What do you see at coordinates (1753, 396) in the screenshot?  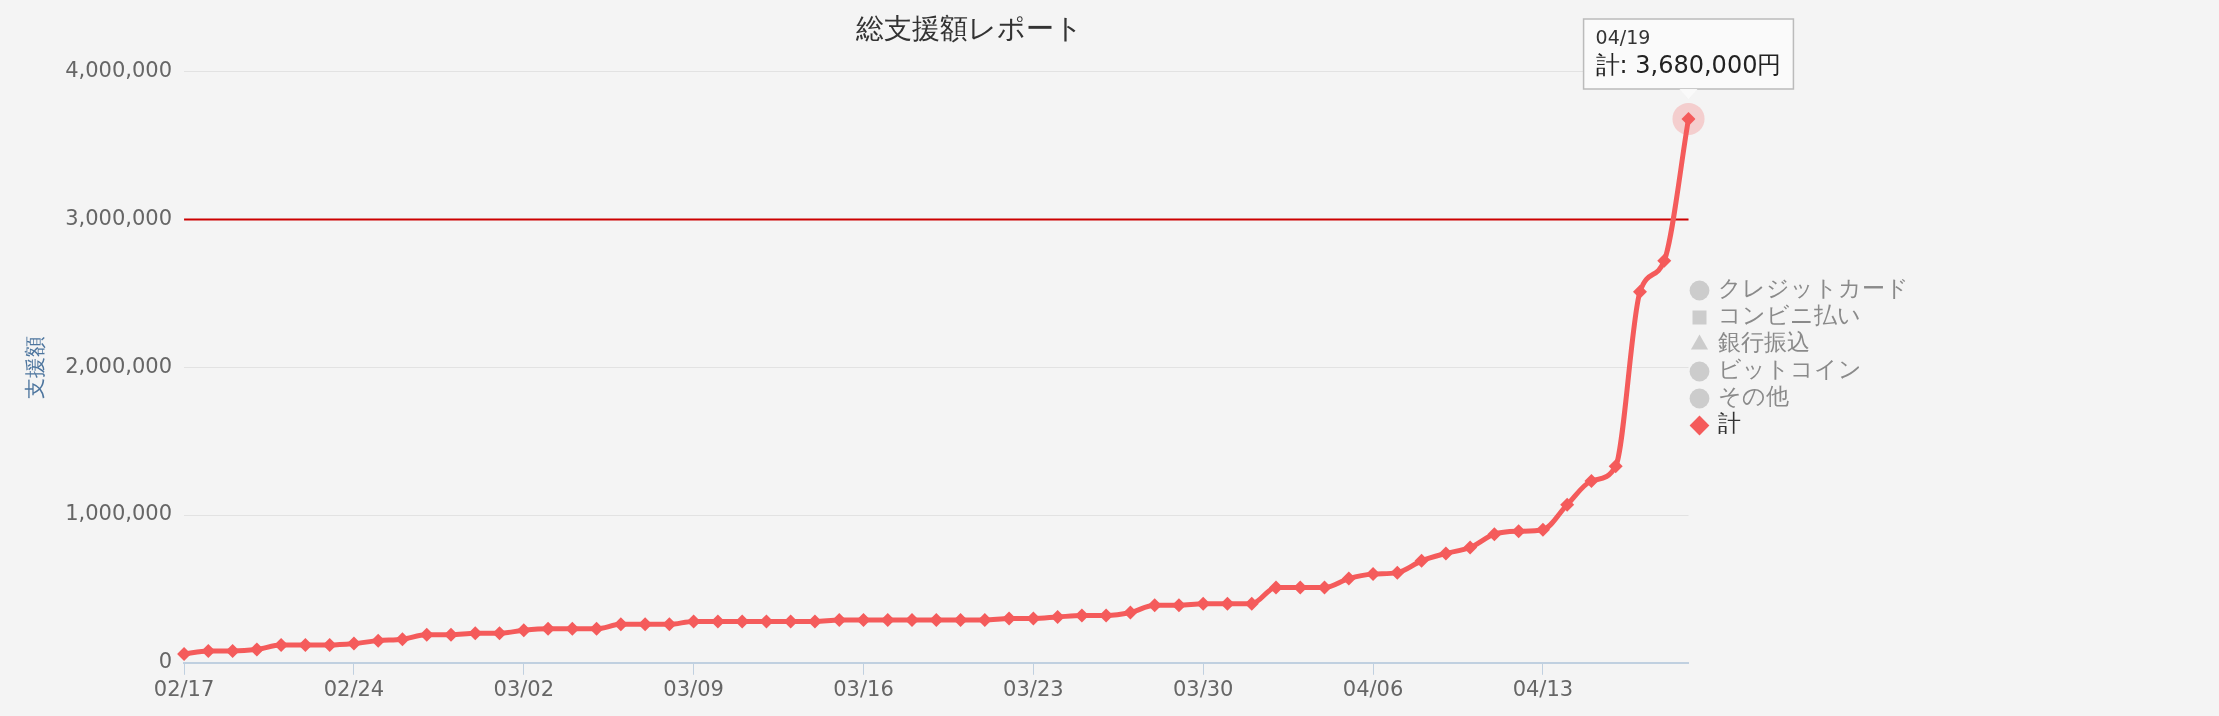 I see `legend-label: その他` at bounding box center [1753, 396].